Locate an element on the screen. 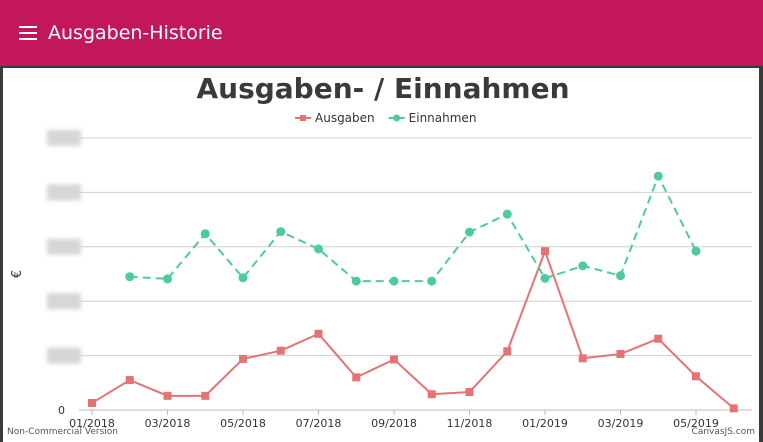 The height and width of the screenshot is (442, 763). x-tick-label: 05/2019 is located at coordinates (696, 423).